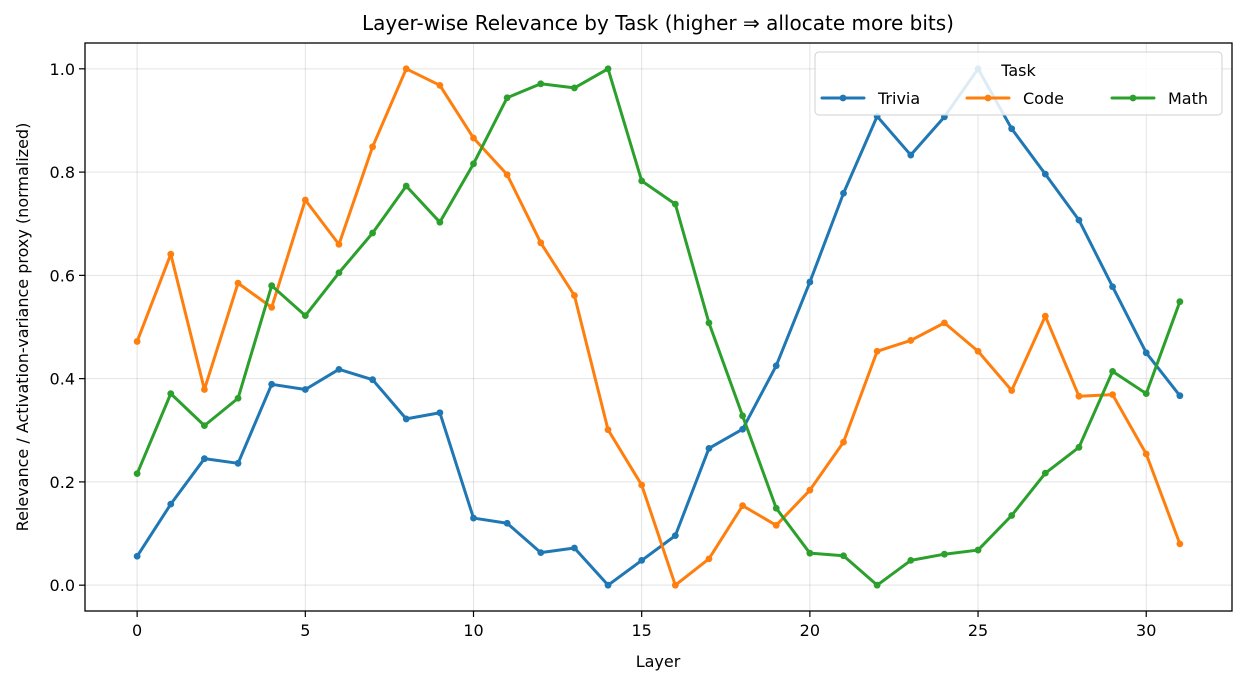  What do you see at coordinates (642, 630) in the screenshot?
I see `x-tick-label: 15` at bounding box center [642, 630].